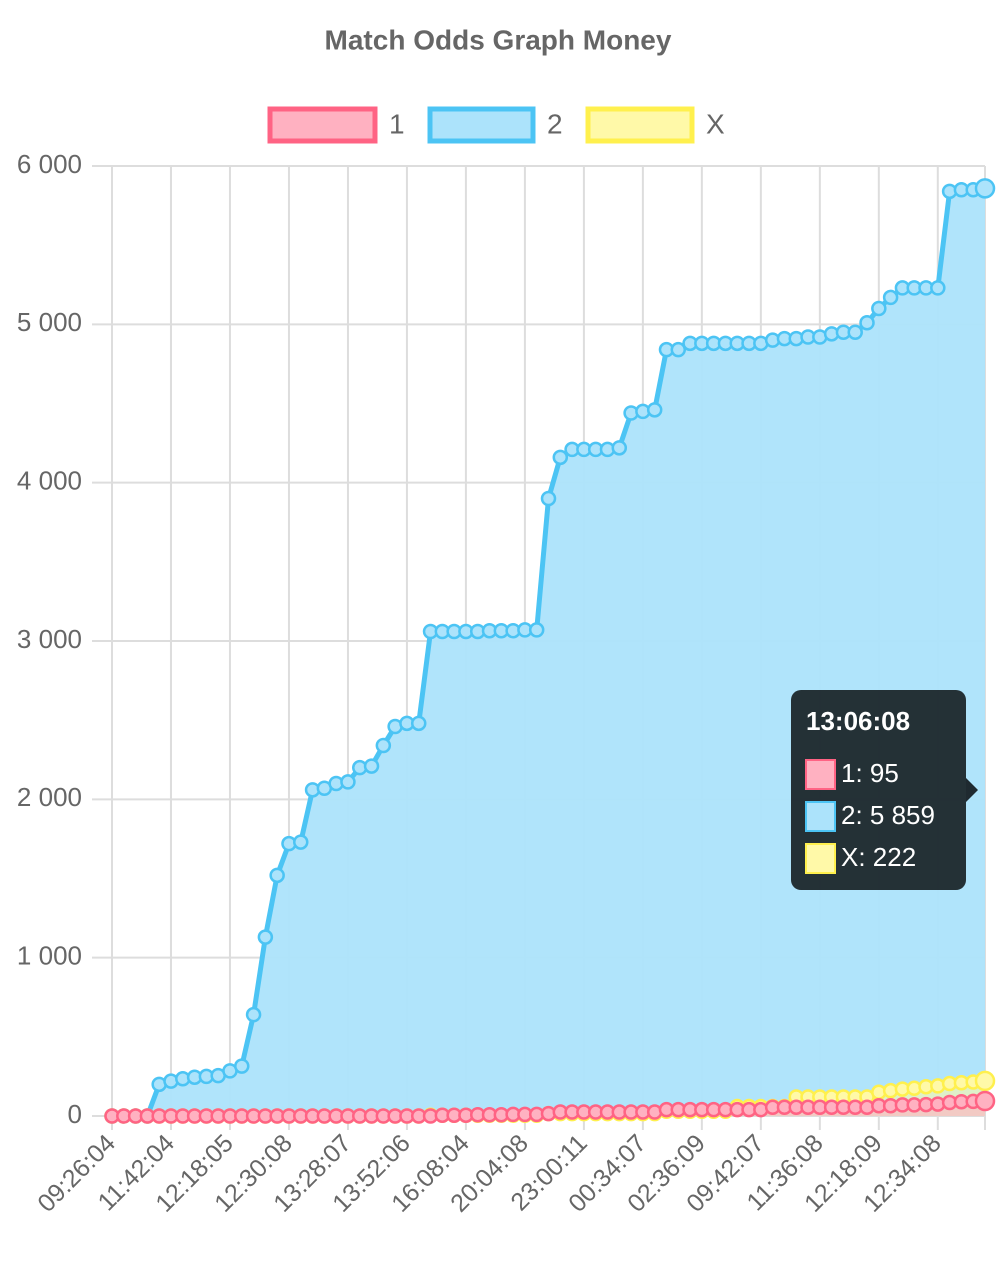  I want to click on tooltip-item: X: 222, so click(878, 857).